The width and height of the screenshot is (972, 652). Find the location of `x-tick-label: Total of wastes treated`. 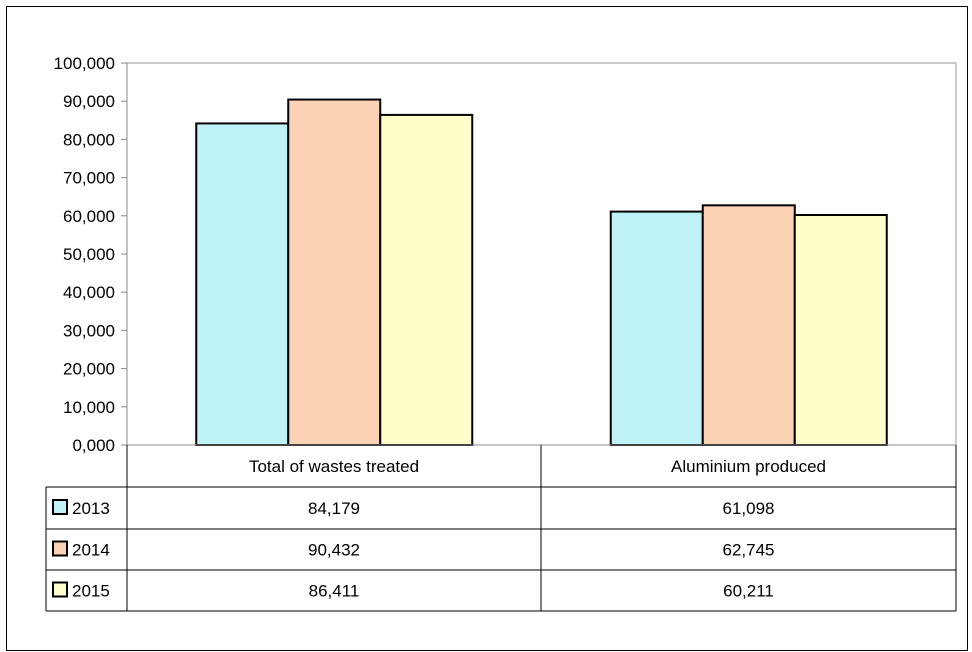

x-tick-label: Total of wastes treated is located at coordinates (334, 466).